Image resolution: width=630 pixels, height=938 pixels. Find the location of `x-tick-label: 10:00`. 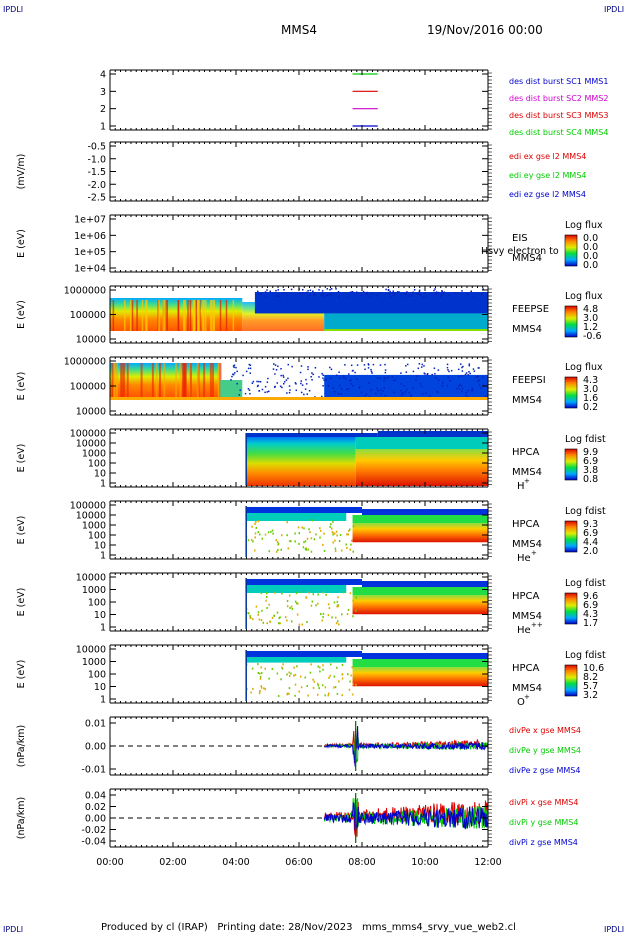

x-tick-label: 10:00 is located at coordinates (424, 862).